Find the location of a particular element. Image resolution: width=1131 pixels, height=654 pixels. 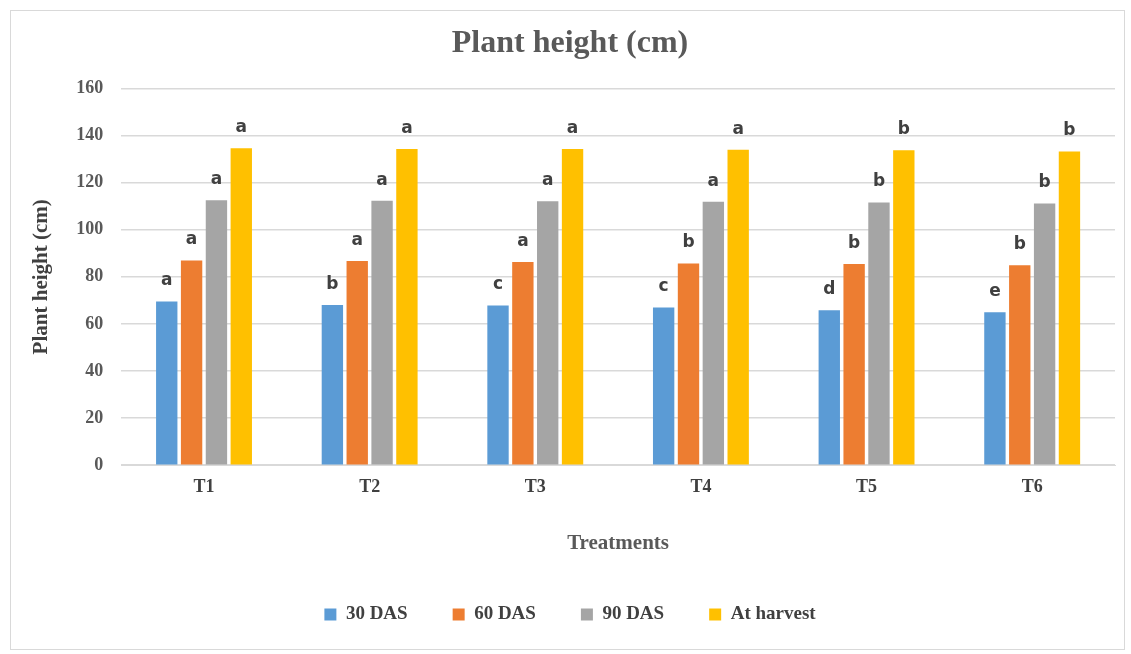

x-tick-label: T6 is located at coordinates (1032, 485).